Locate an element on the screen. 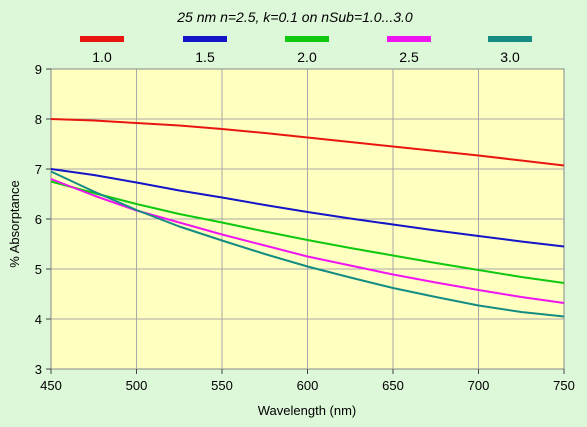  y-tick-label: 9 is located at coordinates (38, 69).